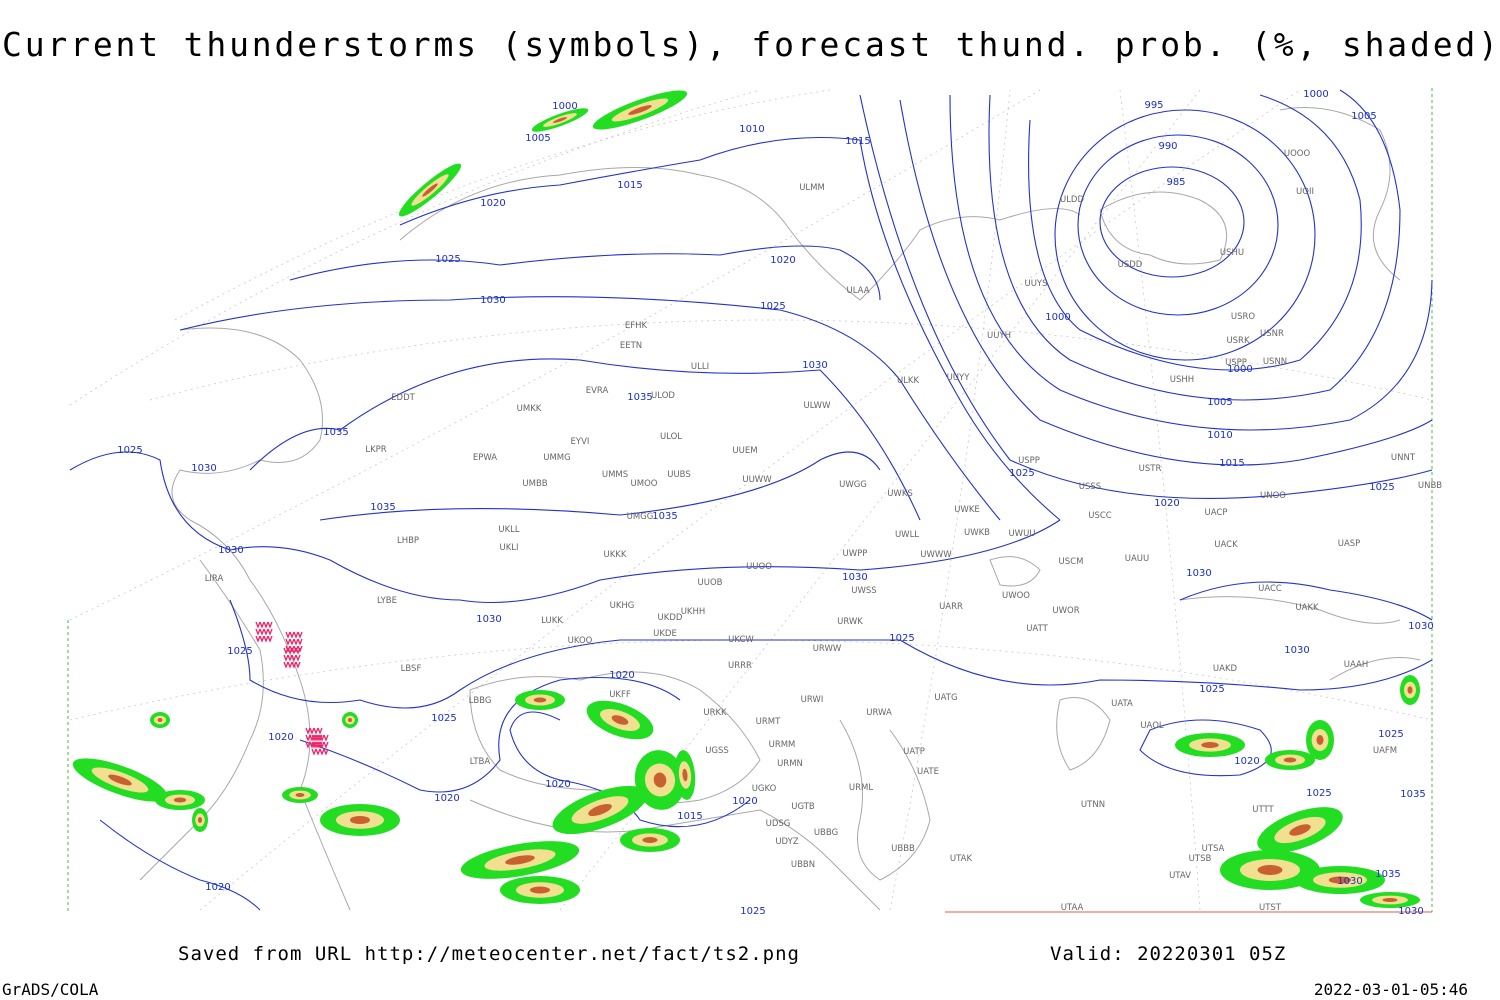 The height and width of the screenshot is (1000, 1500). Describe the element at coordinates (855, 554) in the screenshot. I see `station-label: UWPP` at that location.